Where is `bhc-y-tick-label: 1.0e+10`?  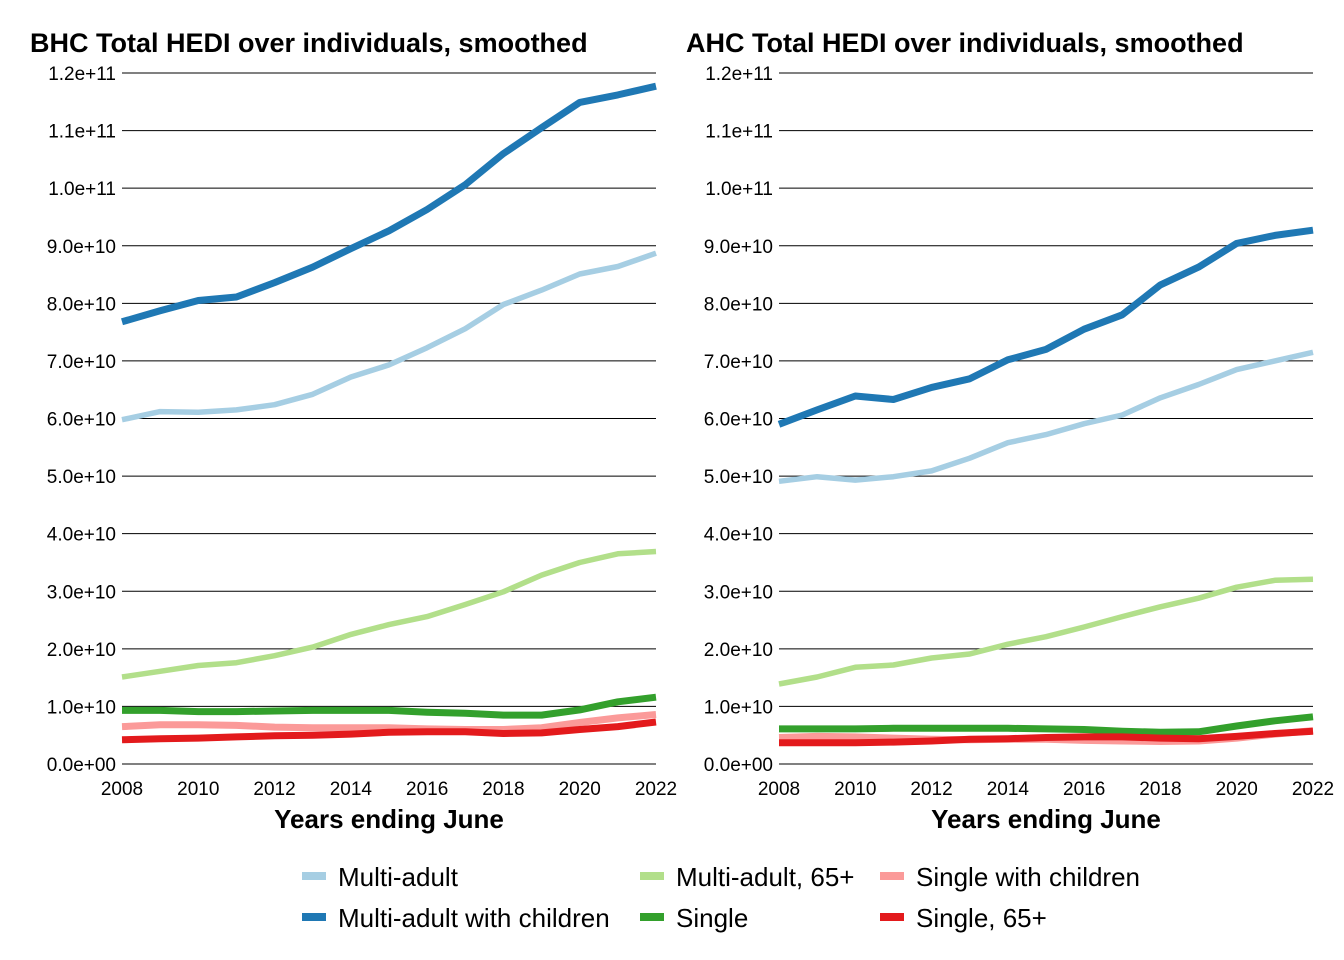
bhc-y-tick-label: 1.0e+10 is located at coordinates (81, 707).